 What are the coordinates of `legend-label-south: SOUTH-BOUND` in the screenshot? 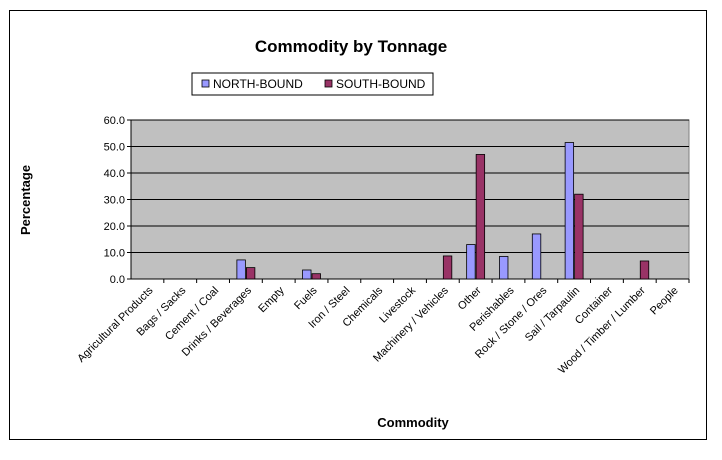 It's located at (381, 84).